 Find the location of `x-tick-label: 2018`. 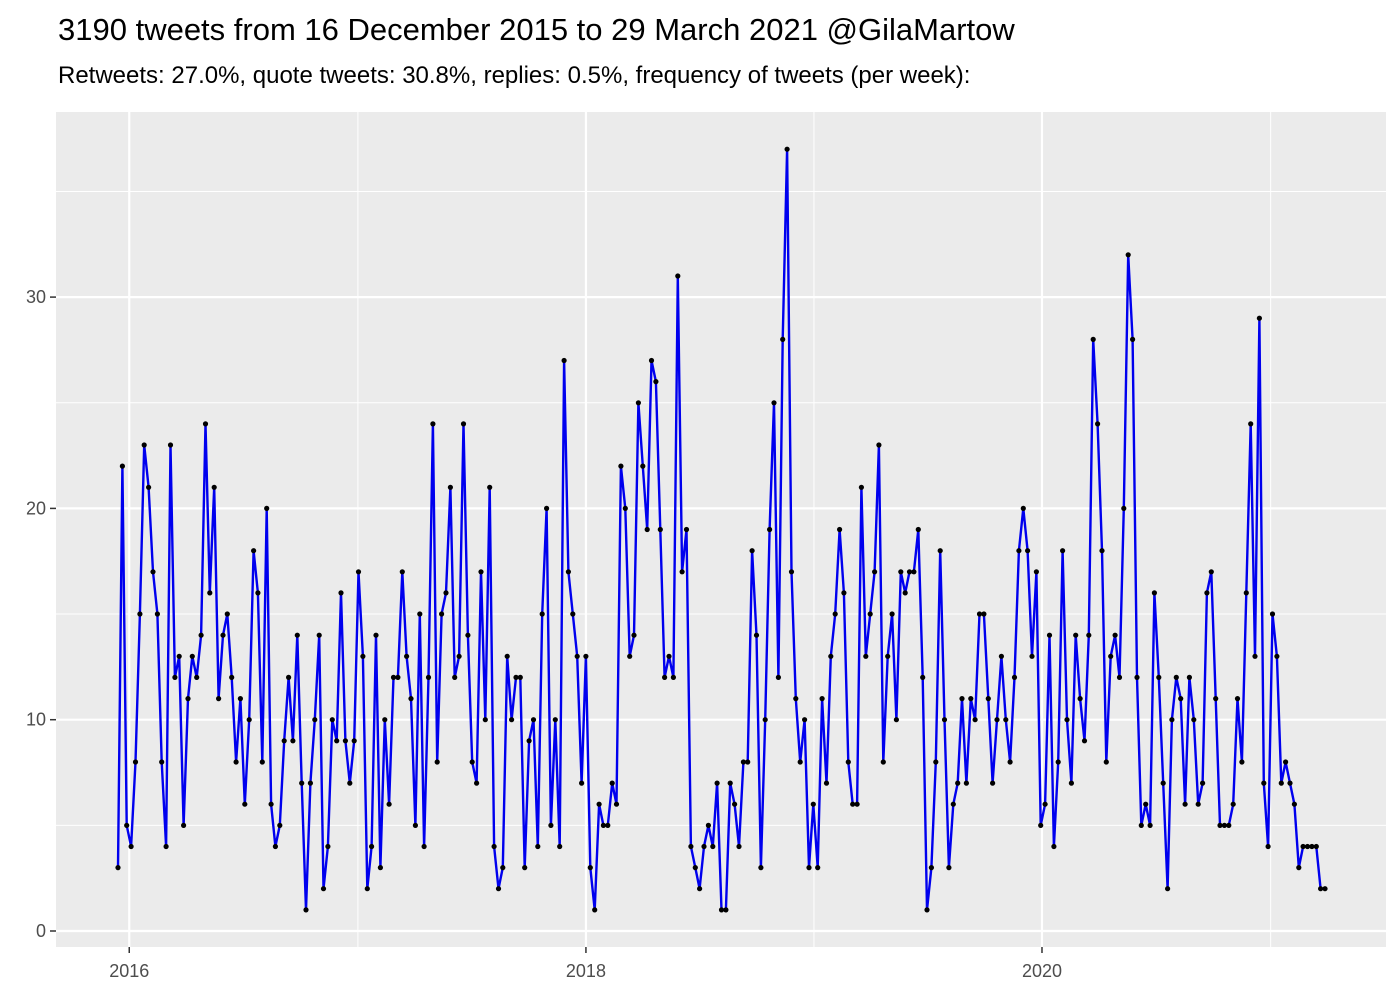

x-tick-label: 2018 is located at coordinates (586, 971).